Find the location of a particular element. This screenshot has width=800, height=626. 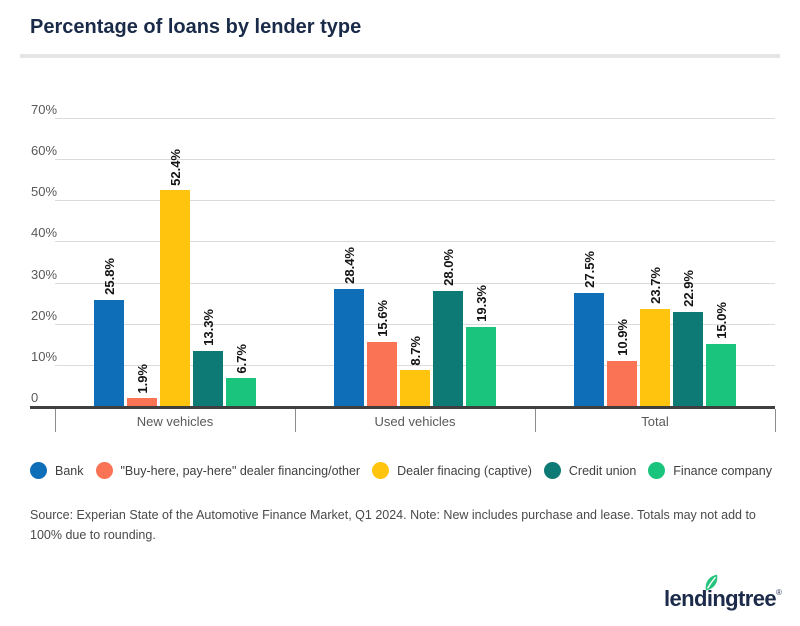

bar-cell: 8.7% is located at coordinates (415, 371).